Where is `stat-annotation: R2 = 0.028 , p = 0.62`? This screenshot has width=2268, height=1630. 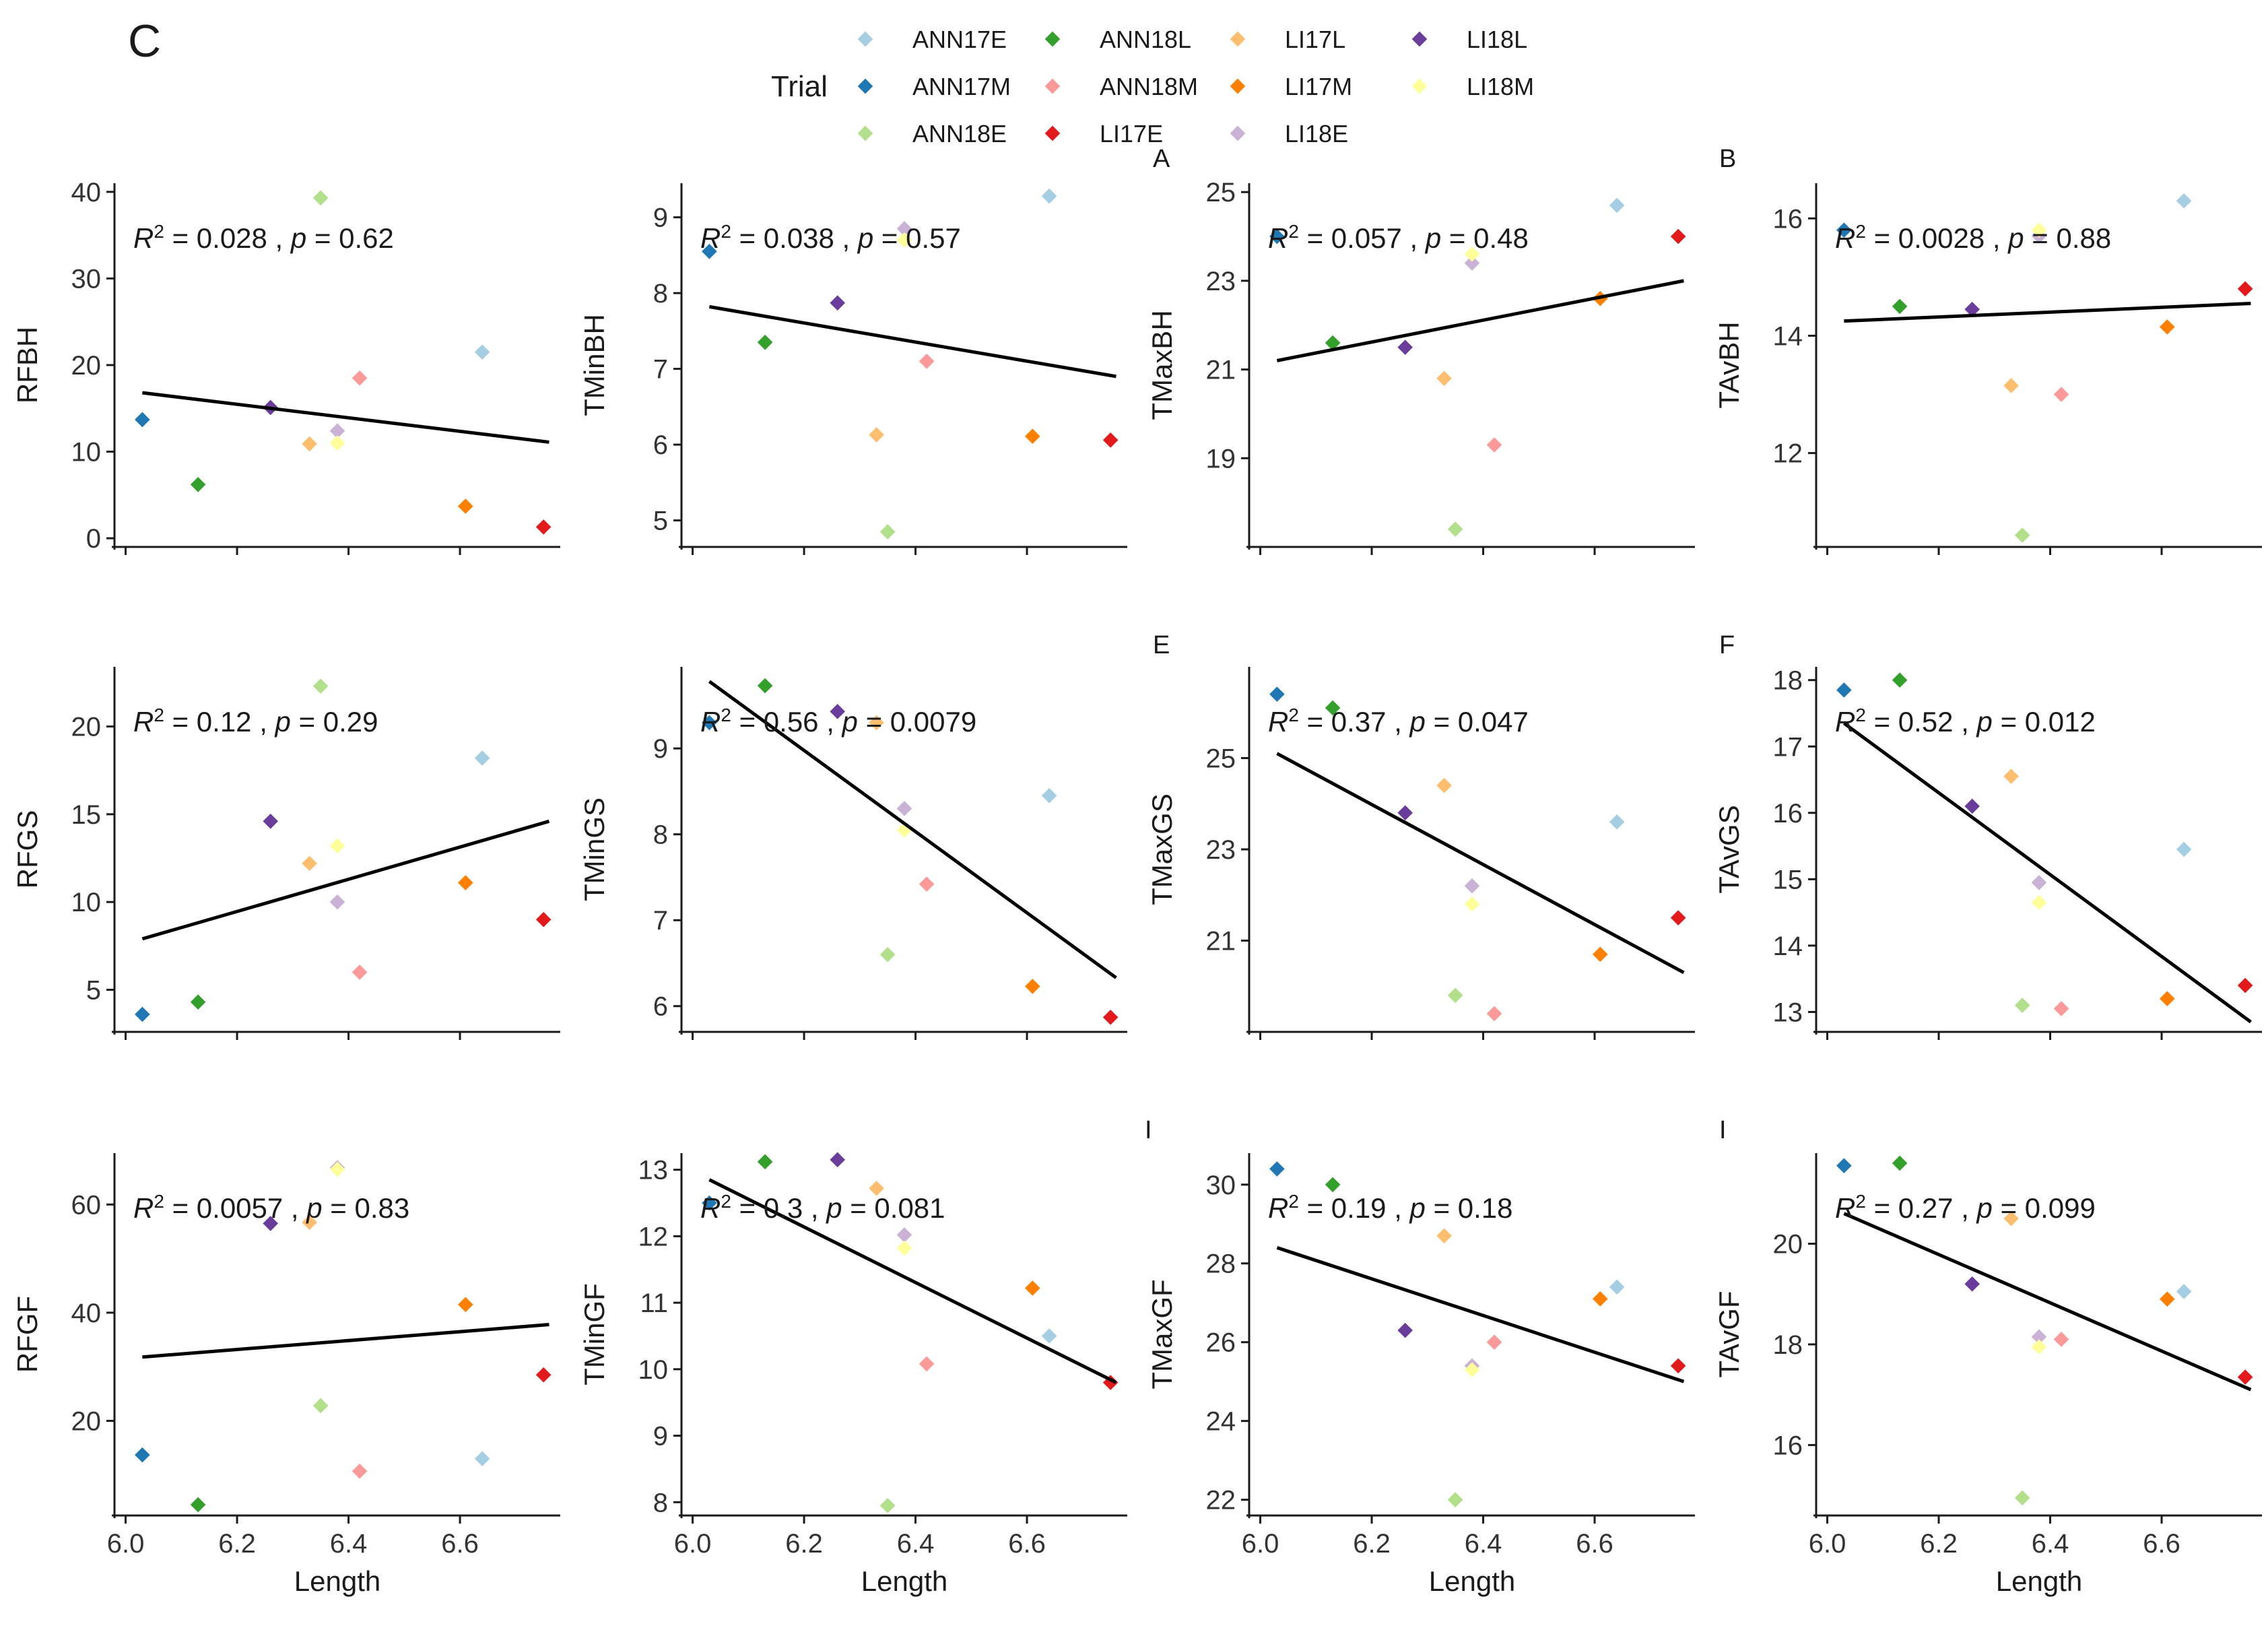 stat-annotation: R2 = 0.028 , p = 0.62 is located at coordinates (263, 238).